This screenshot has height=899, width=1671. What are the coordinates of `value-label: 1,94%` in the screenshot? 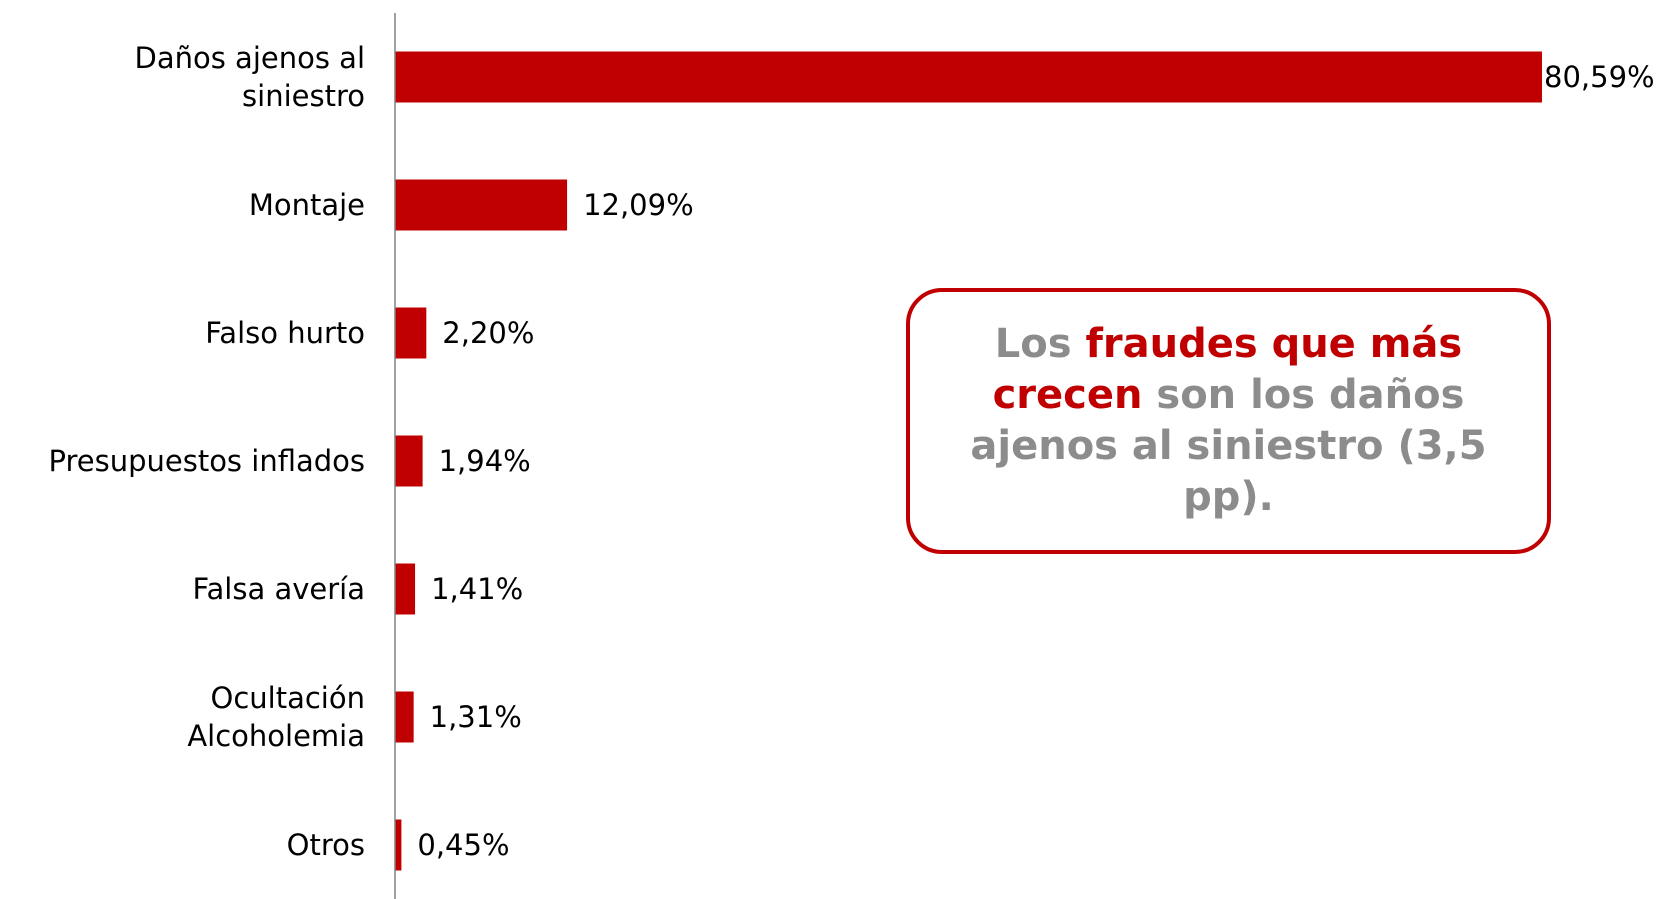 It's located at (484, 461).